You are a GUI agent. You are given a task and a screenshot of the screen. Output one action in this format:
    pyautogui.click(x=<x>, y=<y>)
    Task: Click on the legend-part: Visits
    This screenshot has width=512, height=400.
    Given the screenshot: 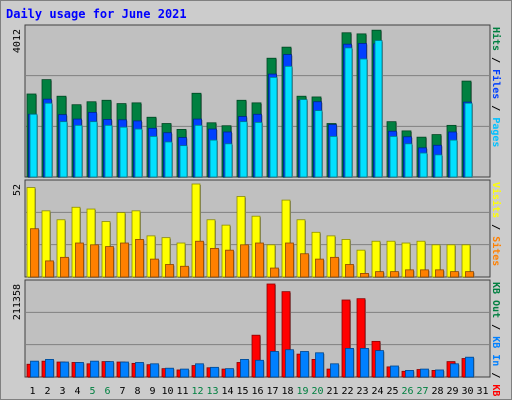 What is the action you would take?
    pyautogui.click(x=496, y=200)
    